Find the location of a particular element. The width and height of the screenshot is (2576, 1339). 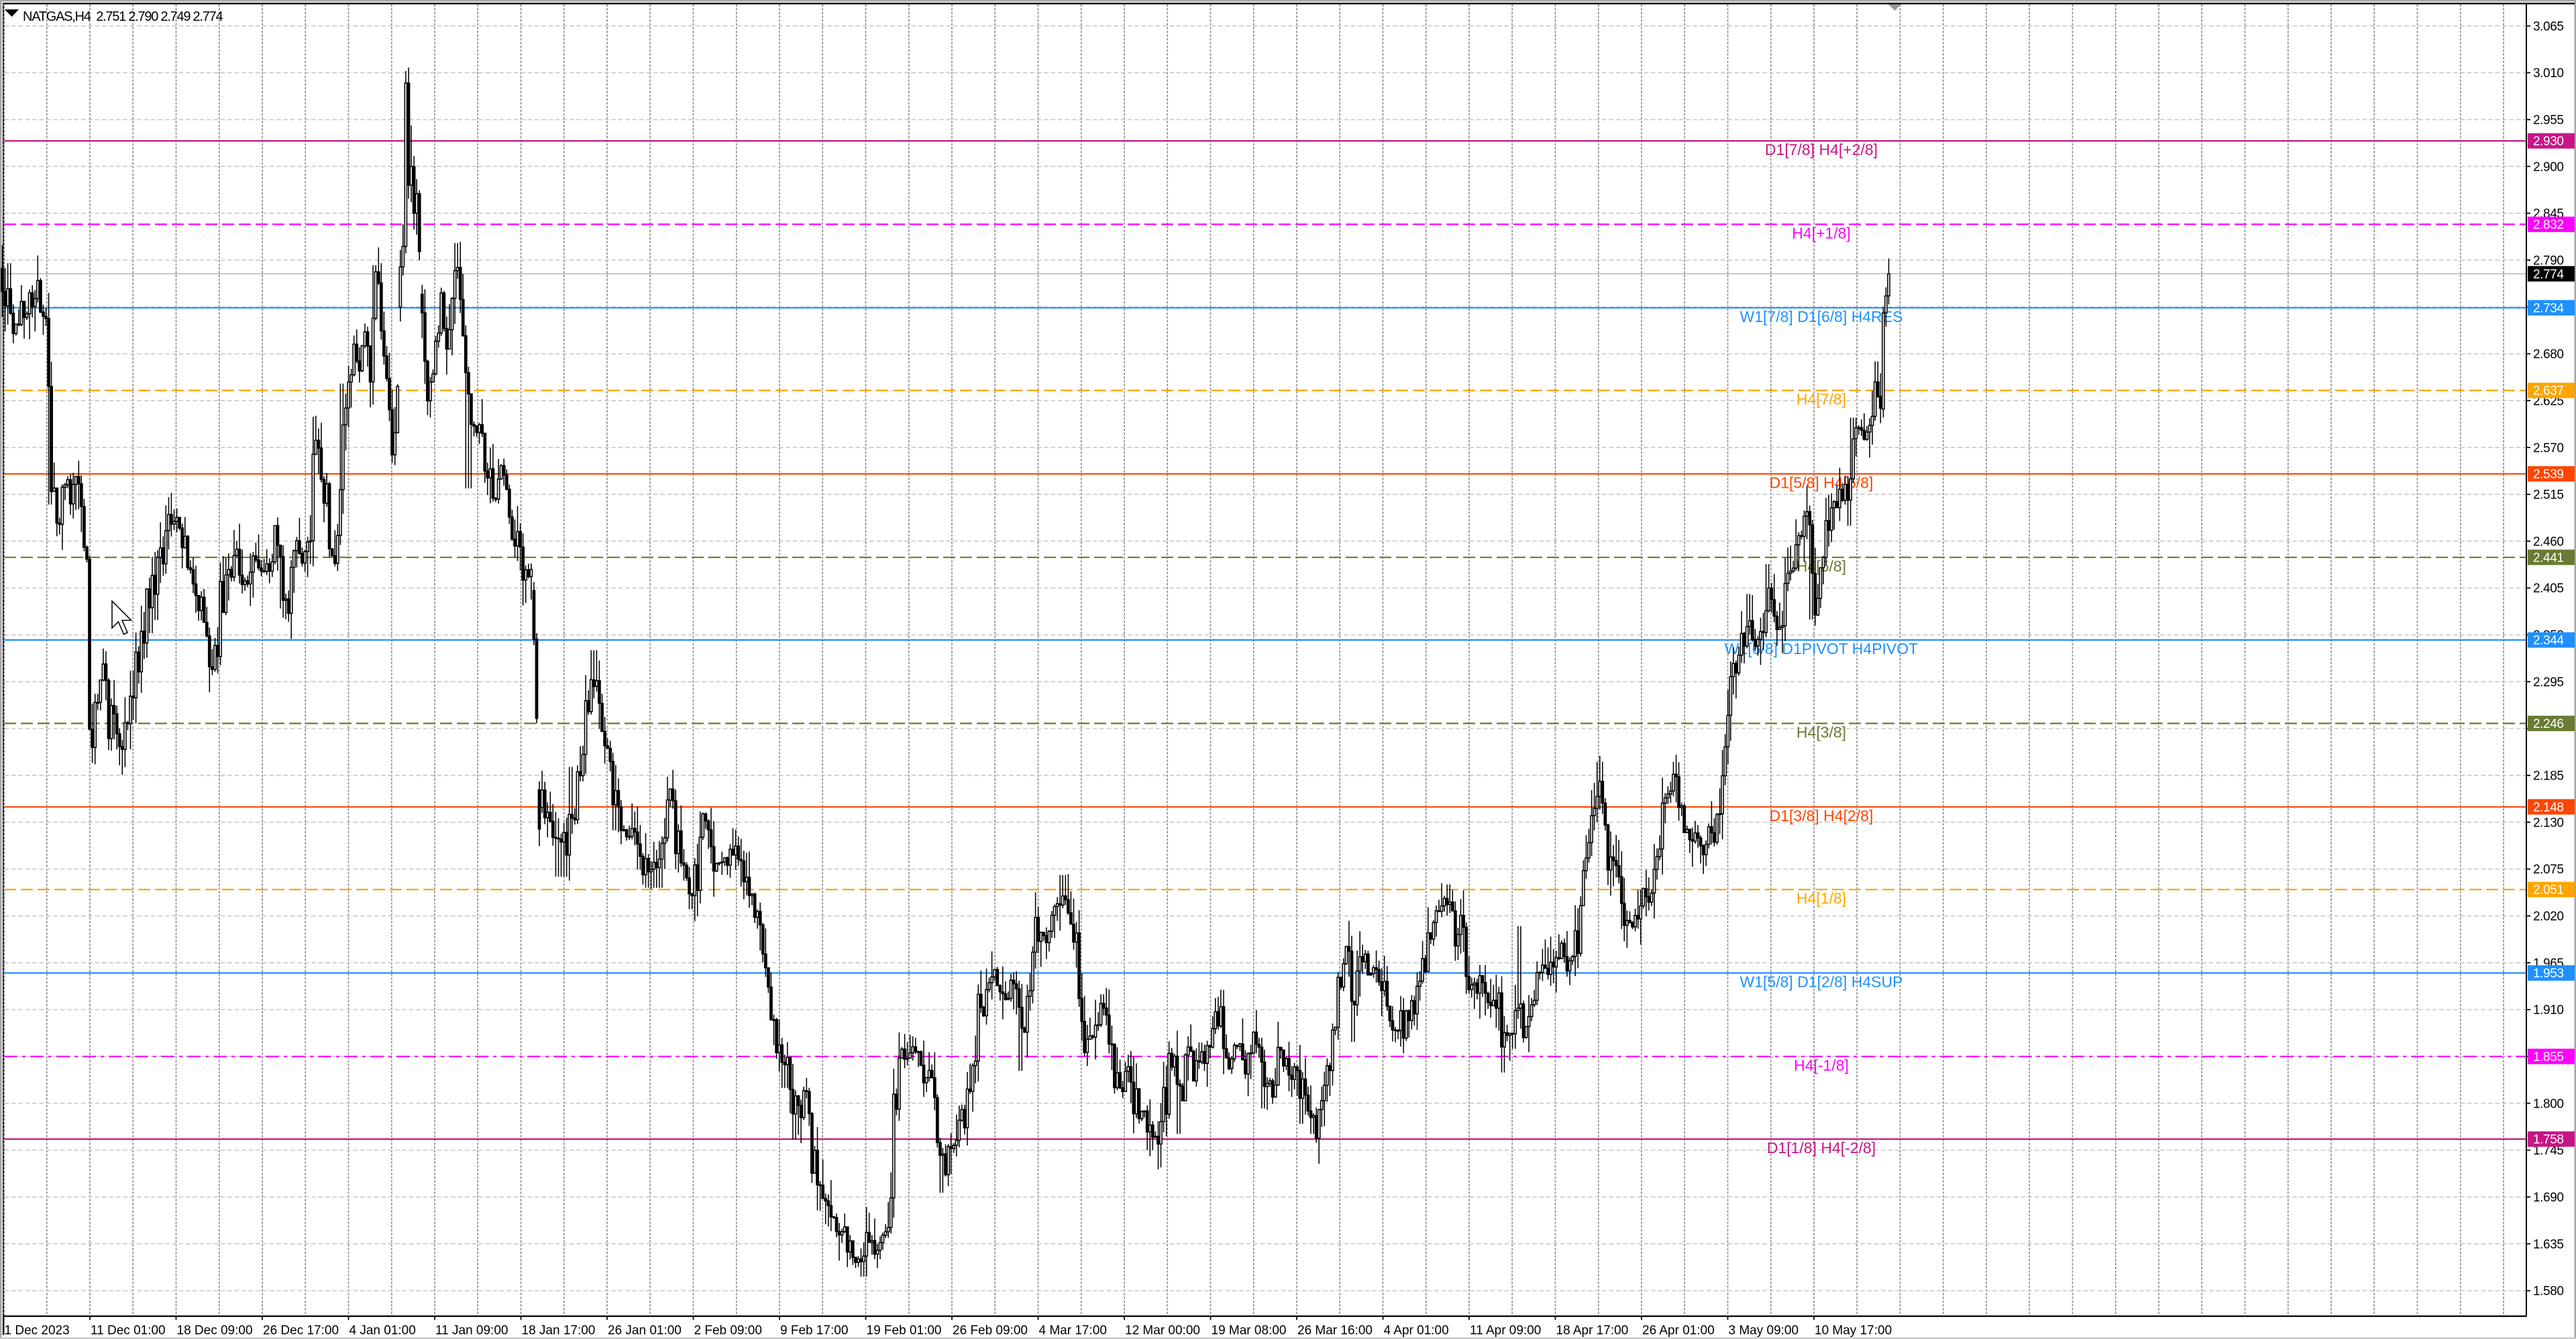

svg-text: 26 Jan 01:00 is located at coordinates (645, 1331).